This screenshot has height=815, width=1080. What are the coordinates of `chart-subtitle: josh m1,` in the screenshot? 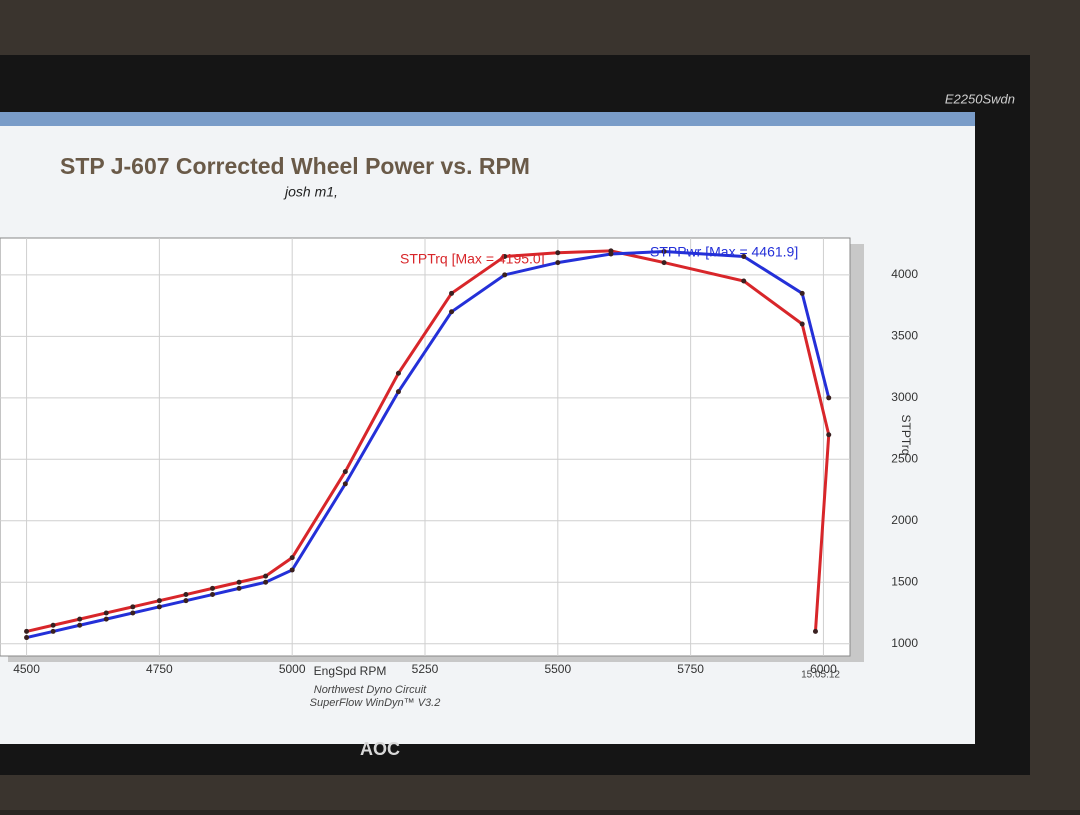 It's located at (310, 192).